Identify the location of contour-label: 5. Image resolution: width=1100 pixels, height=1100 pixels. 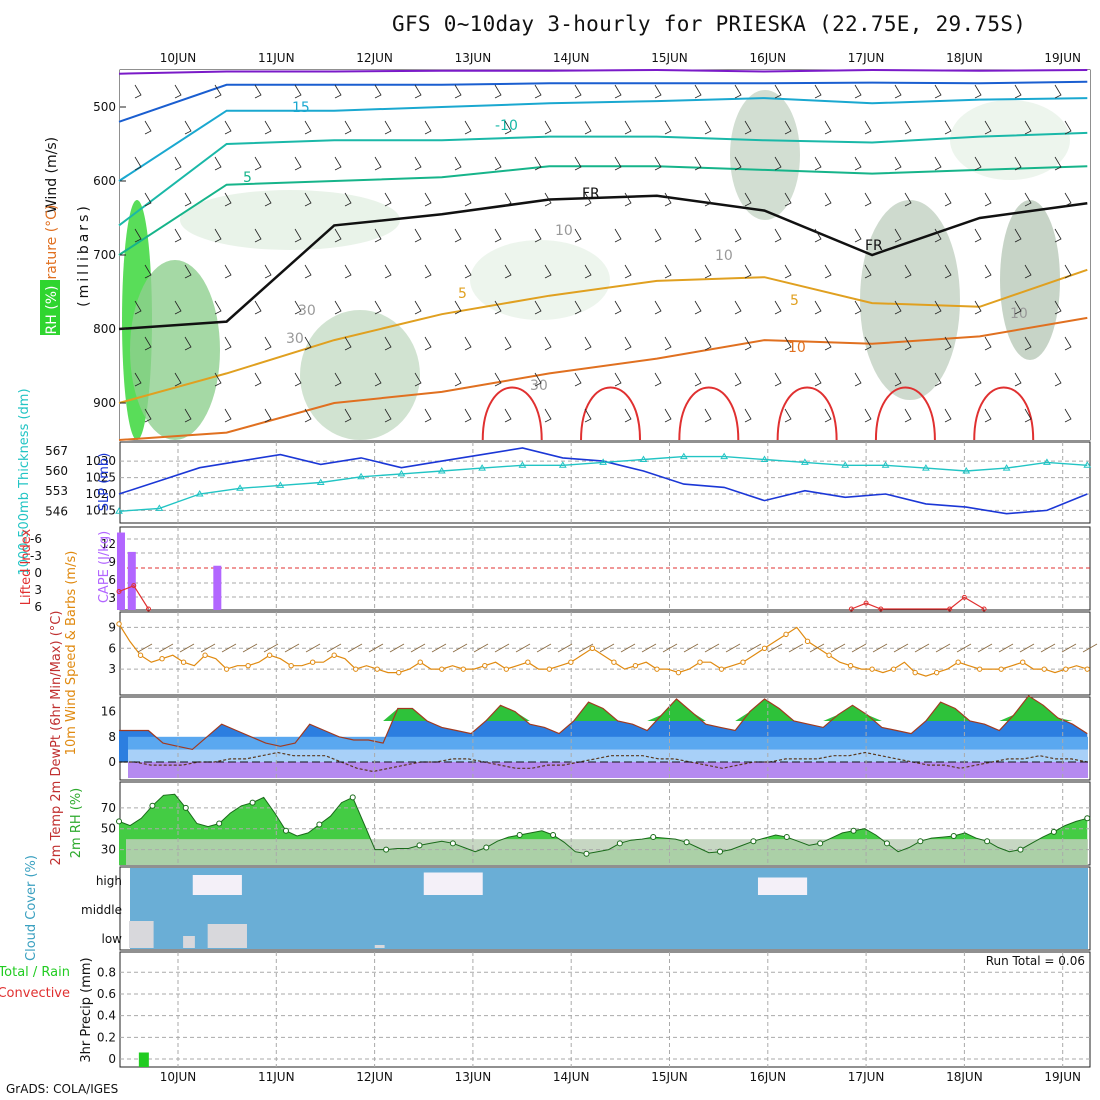
(794, 301).